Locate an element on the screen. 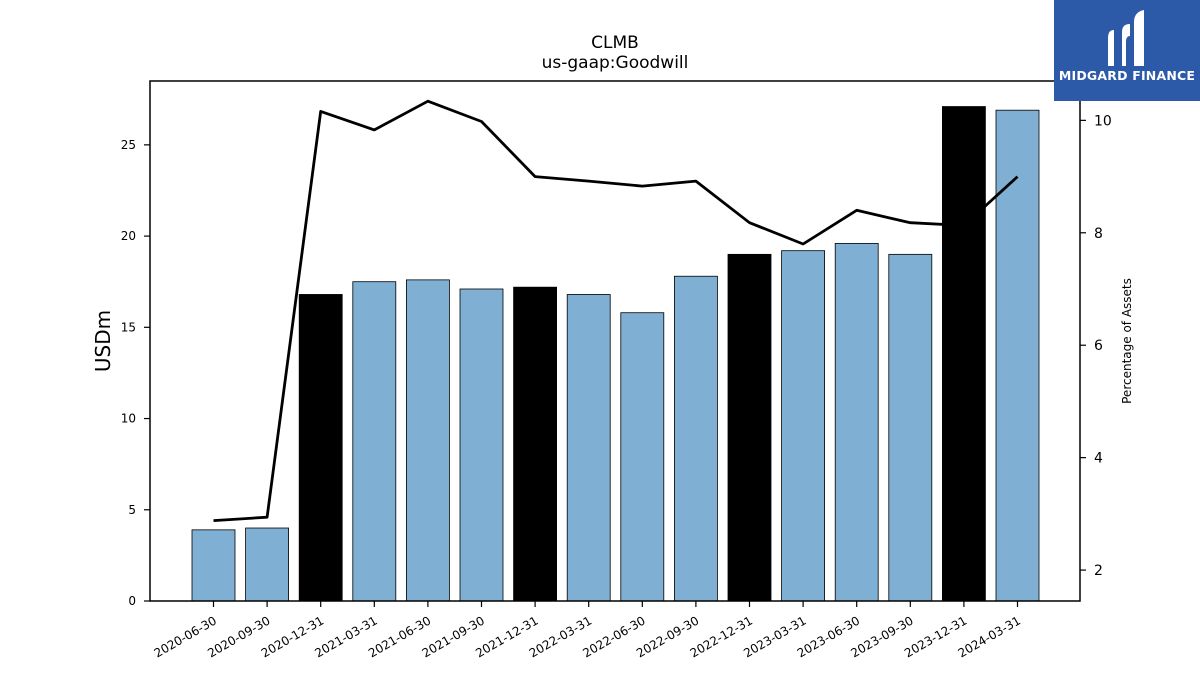  logo-mark-icon is located at coordinates (1126, 38).